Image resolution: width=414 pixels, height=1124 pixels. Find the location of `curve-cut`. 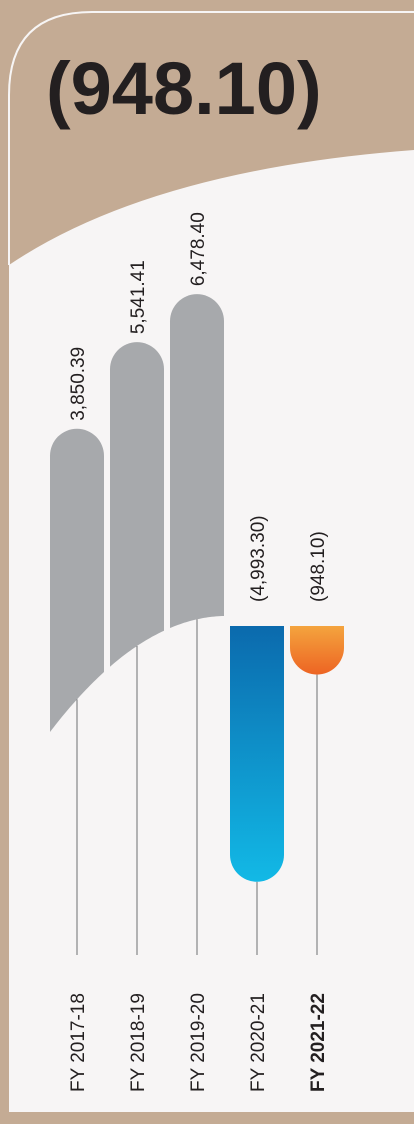

curve-cut is located at coordinates (136, 717).